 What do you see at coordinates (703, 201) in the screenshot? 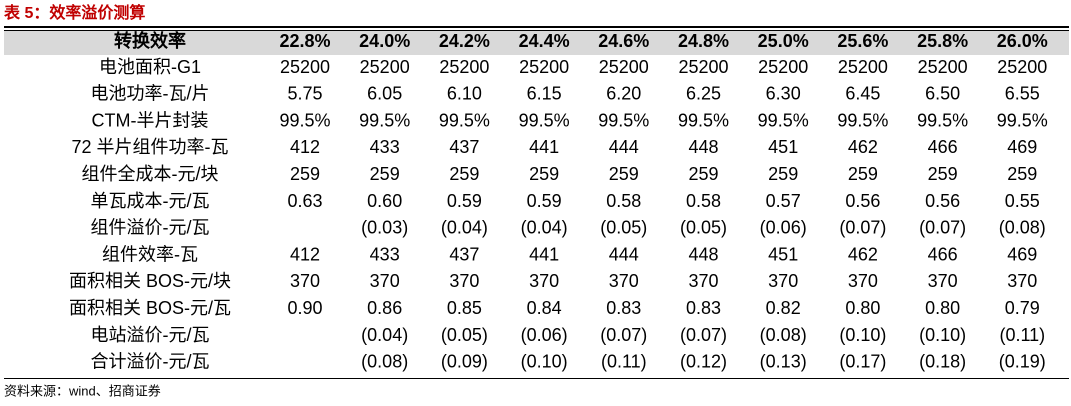
I see `table-cell: 0.58` at bounding box center [703, 201].